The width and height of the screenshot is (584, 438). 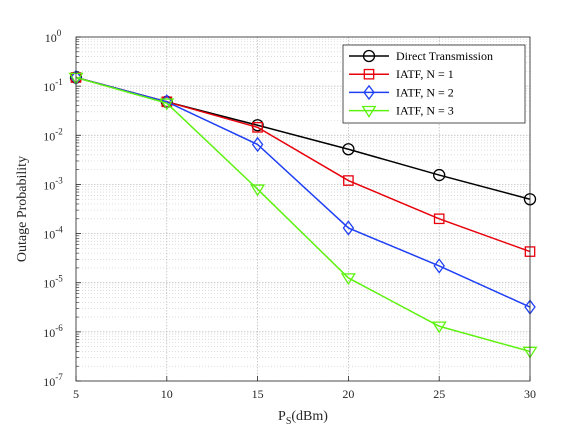 I want to click on legend-entry: IATF, N = 3, so click(x=401, y=111).